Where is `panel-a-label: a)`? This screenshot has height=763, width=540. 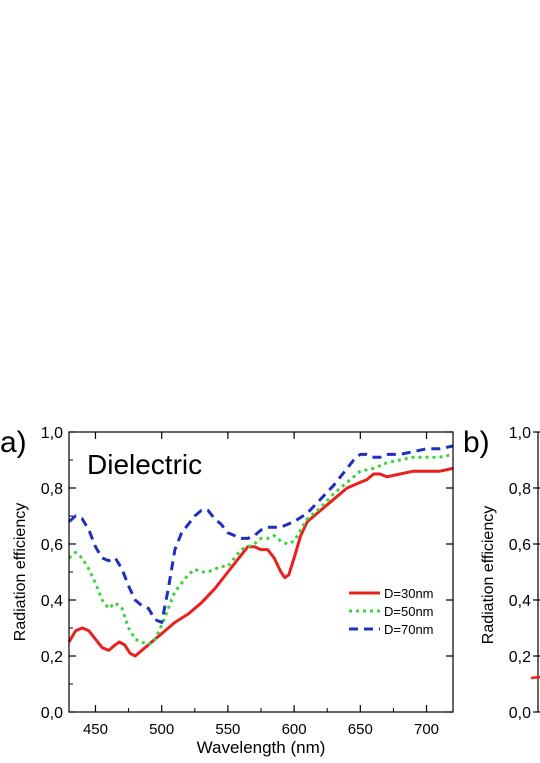 panel-a-label: a) is located at coordinates (13, 442).